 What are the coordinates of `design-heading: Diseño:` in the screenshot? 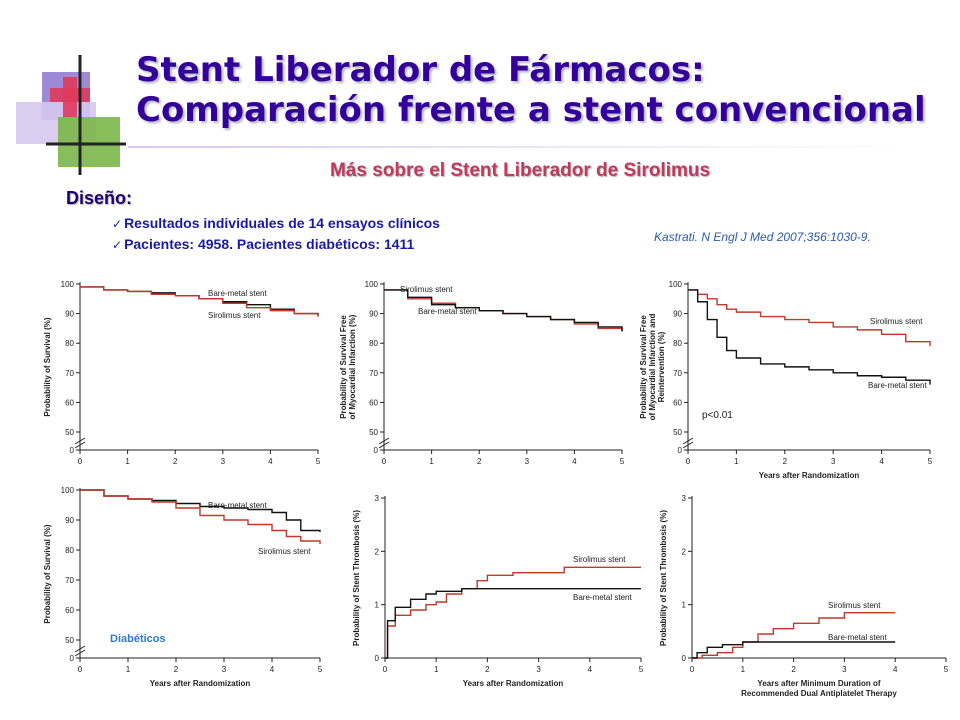 It's located at (99, 198).